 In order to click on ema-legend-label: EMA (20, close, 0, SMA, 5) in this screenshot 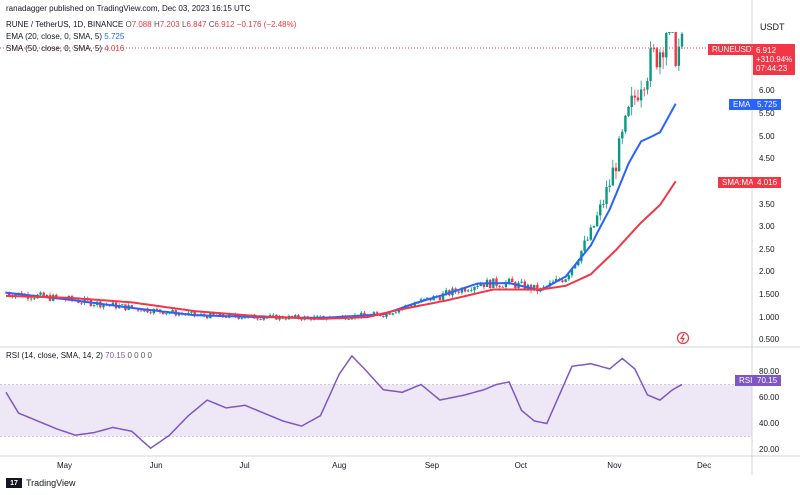, I will do `click(54, 36)`.